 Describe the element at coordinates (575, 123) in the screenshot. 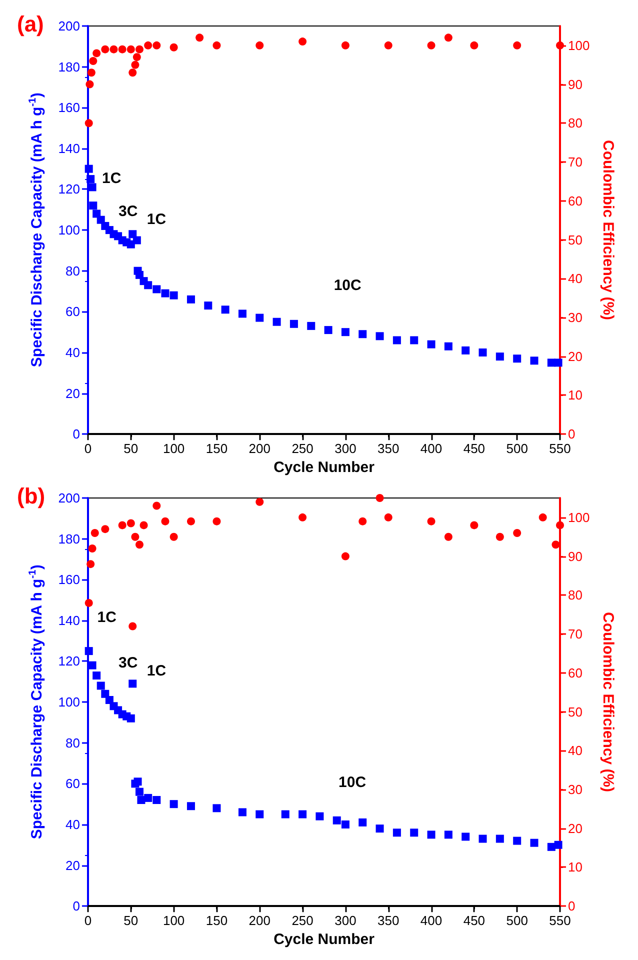

I see `y2-tick-label: 80` at that location.